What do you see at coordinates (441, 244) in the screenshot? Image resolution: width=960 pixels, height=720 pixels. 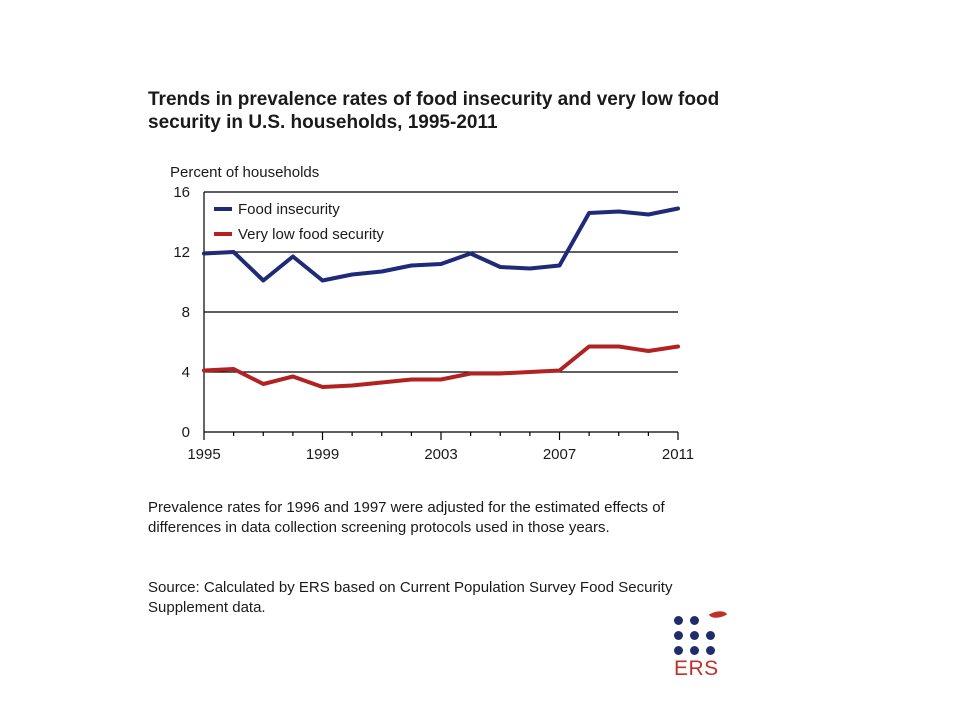 I see `food-insecurity-line` at bounding box center [441, 244].